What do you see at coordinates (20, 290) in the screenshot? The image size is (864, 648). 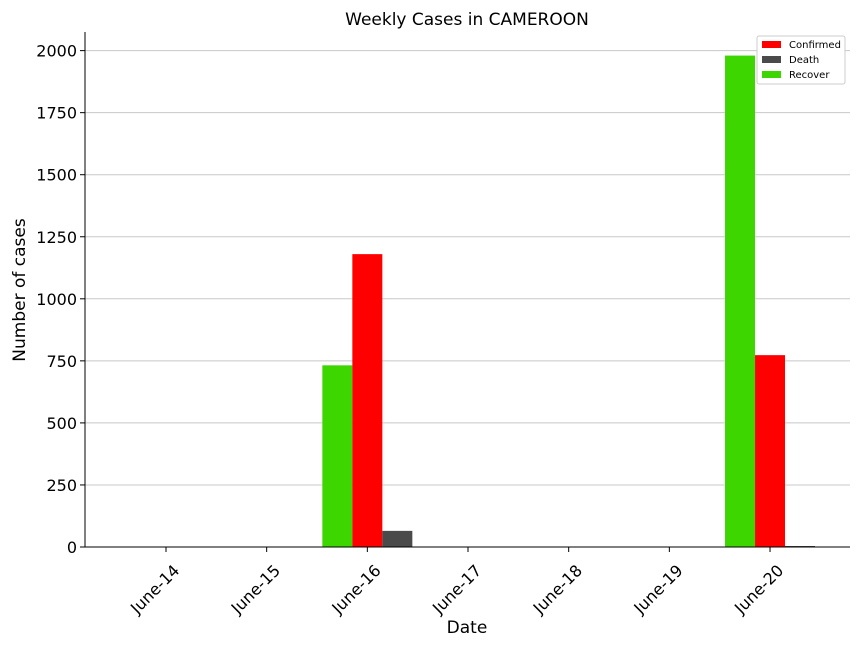 I see `y-axis-label: Number of cases` at bounding box center [20, 290].